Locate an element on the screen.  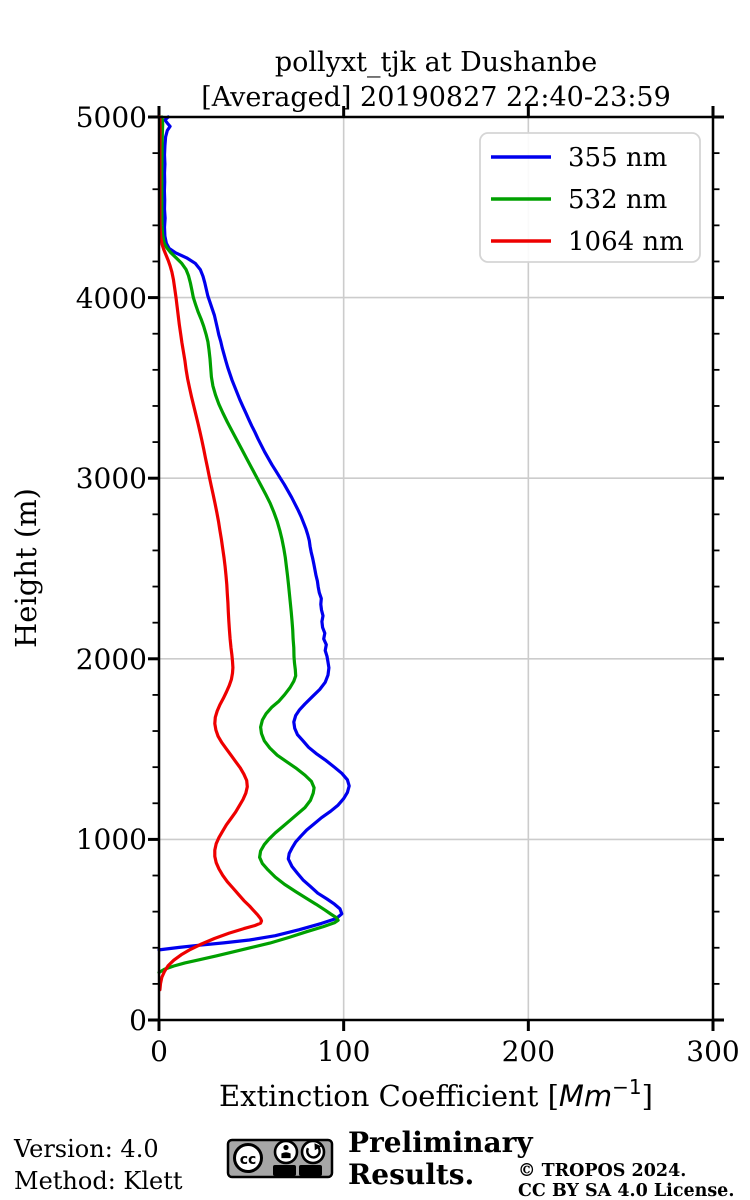
by-person-body is located at coordinates (286, 1155).